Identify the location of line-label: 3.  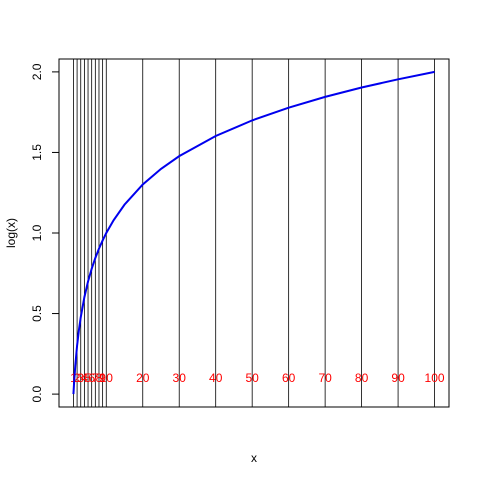
(80, 378).